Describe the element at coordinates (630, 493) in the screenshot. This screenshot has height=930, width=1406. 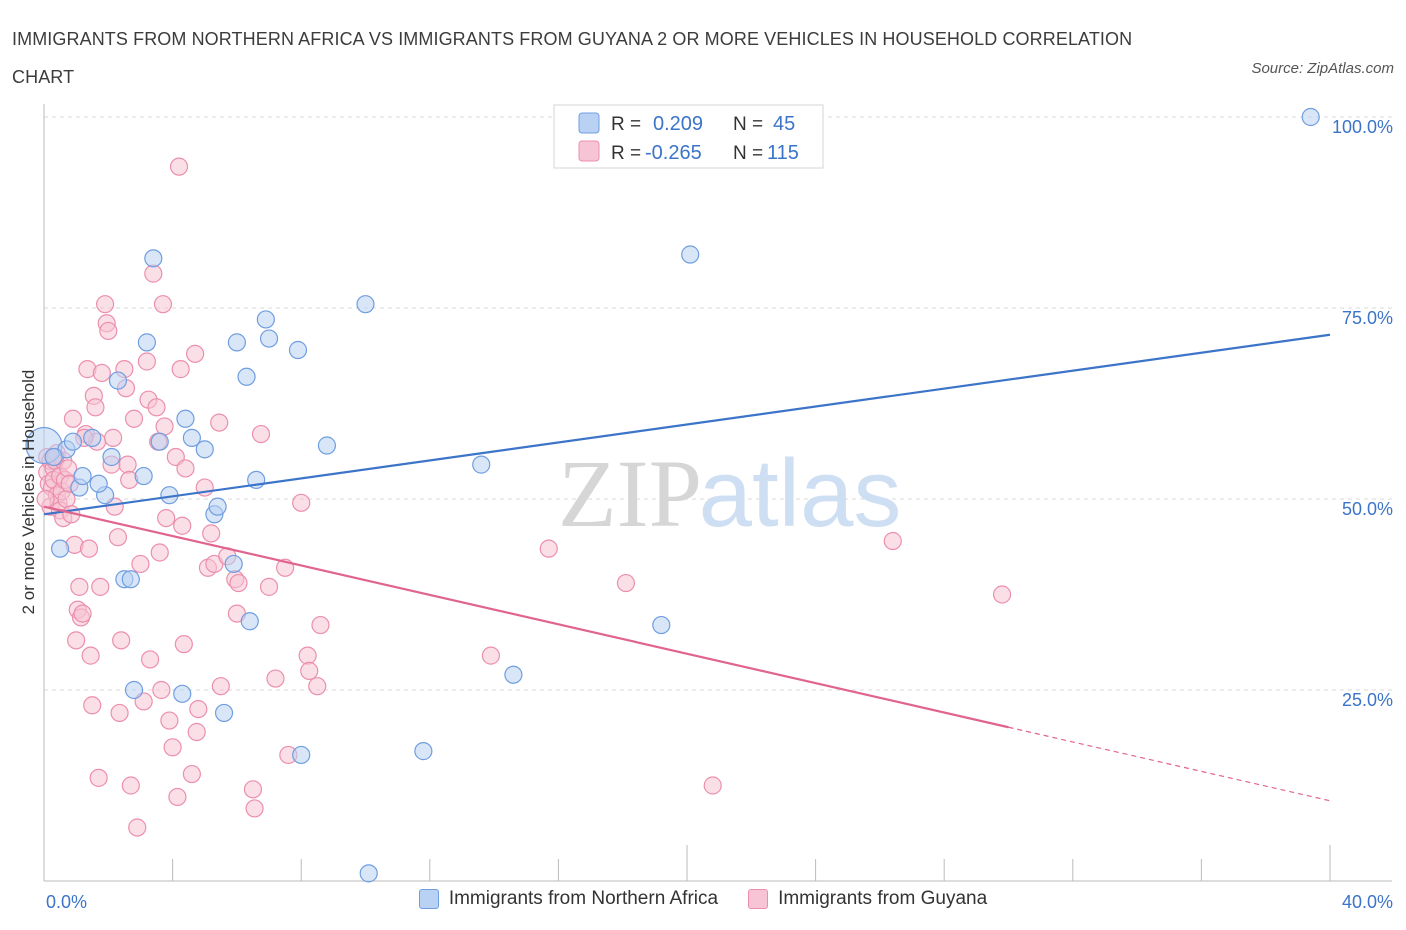
I see `watermark-zip: ZIP` at that location.